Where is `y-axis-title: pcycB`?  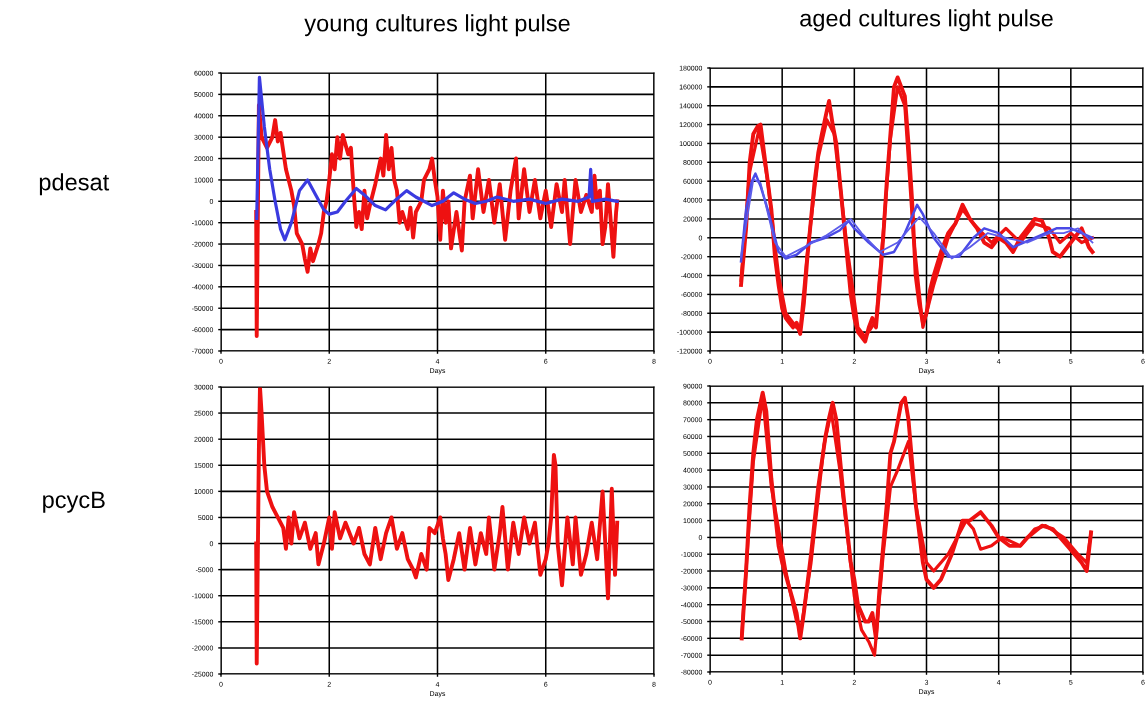 y-axis-title: pcycB is located at coordinates (74, 502).